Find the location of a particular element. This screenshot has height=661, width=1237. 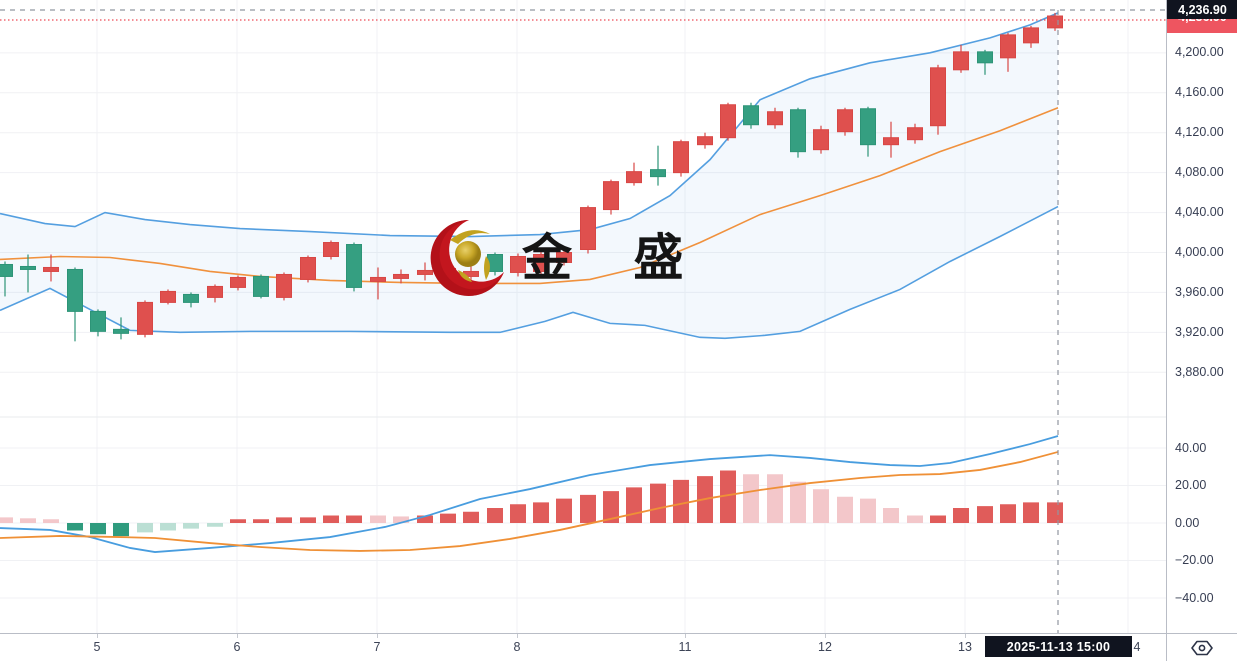

time-axis-label: 13 is located at coordinates (965, 647).